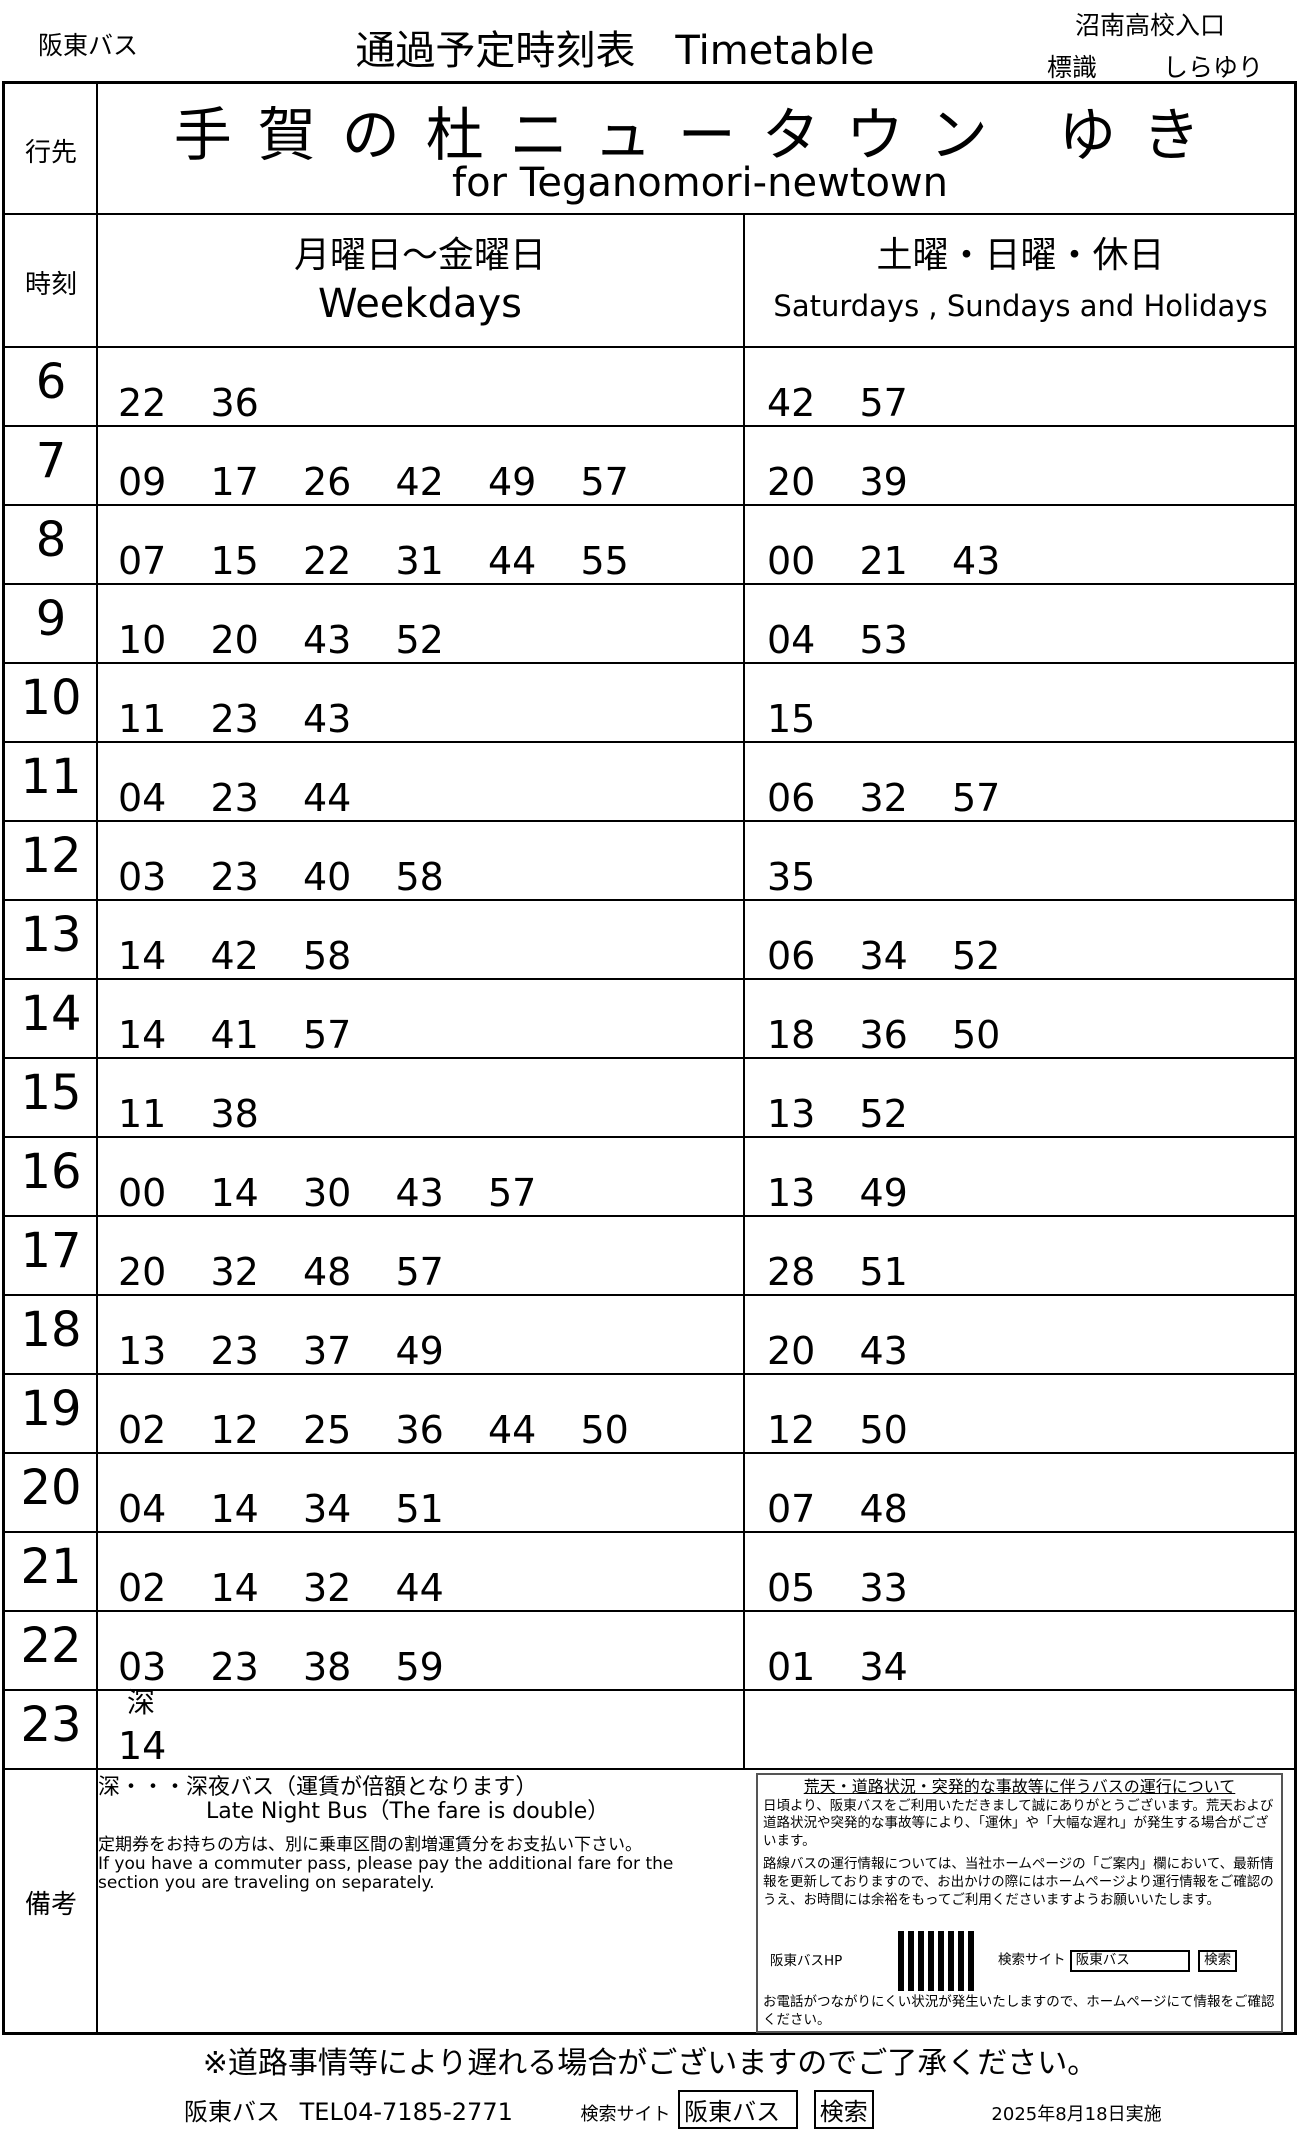 The height and width of the screenshot is (2129, 1300). Describe the element at coordinates (1150, 25) in the screenshot. I see `stop-name: 沼南高校入口` at that location.